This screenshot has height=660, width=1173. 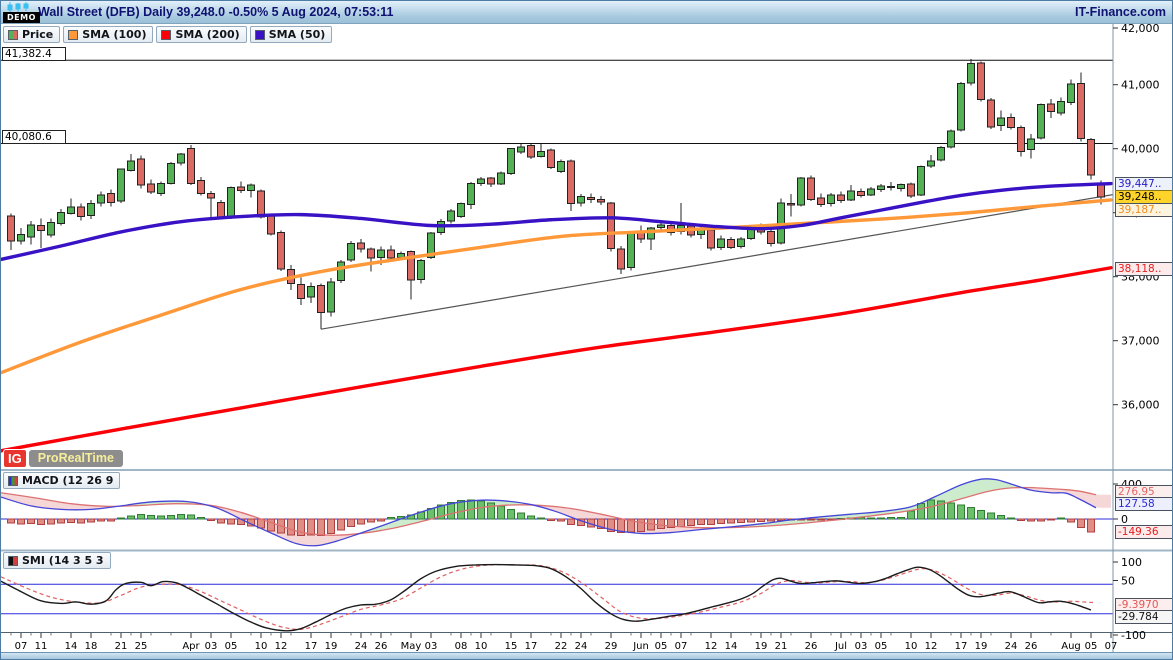 What do you see at coordinates (13, 34) in the screenshot?
I see `price-icon` at bounding box center [13, 34].